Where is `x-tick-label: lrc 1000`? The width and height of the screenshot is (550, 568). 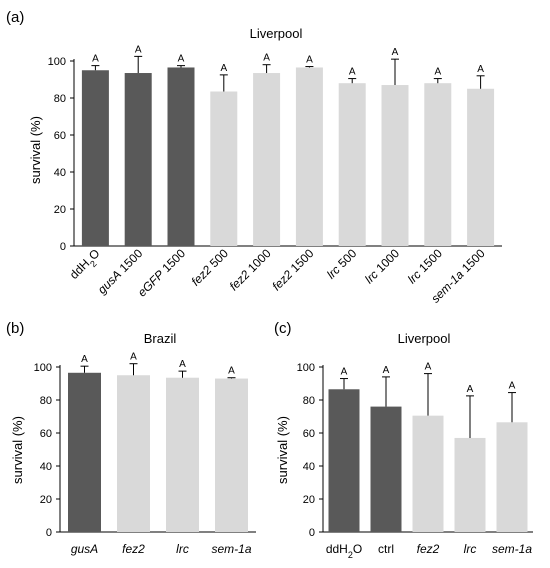
x-tick-label: lrc 1000 is located at coordinates (382, 266).